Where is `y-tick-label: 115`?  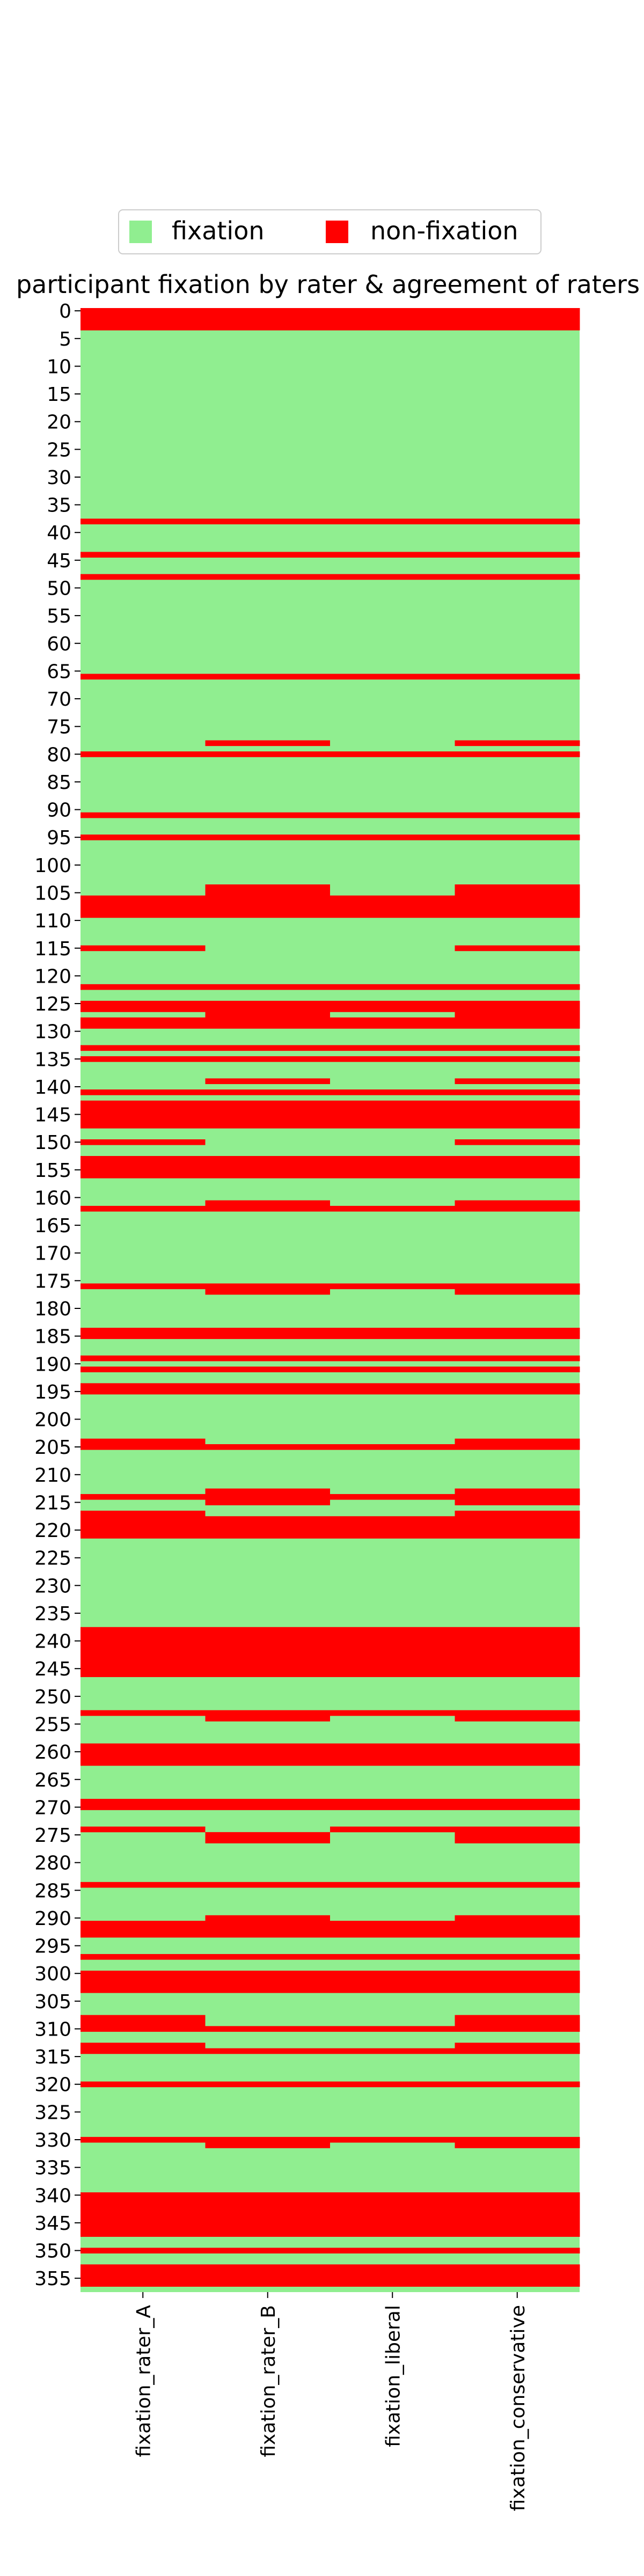
y-tick-label: 115 is located at coordinates (52, 949).